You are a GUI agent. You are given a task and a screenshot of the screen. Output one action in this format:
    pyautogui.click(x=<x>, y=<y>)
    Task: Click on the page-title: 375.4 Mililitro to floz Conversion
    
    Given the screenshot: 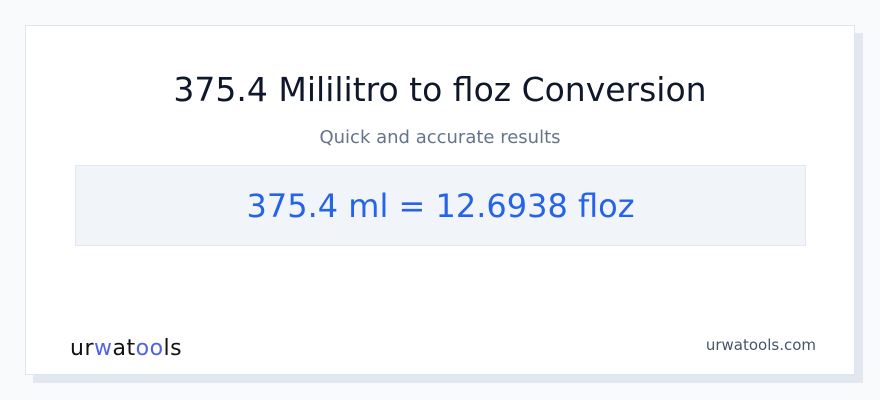 What is the action you would take?
    pyautogui.click(x=440, y=89)
    